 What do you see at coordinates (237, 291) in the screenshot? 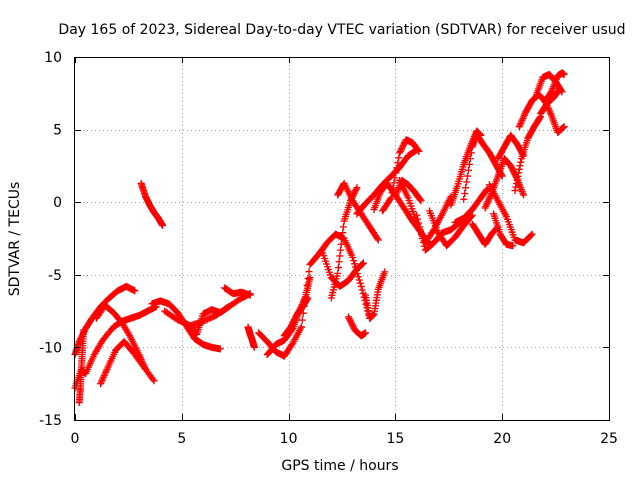
I see `series-track-j` at bounding box center [237, 291].